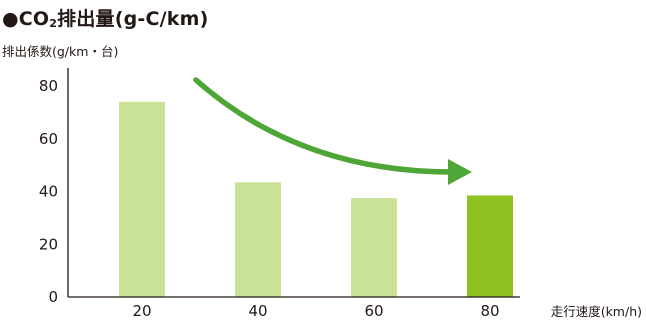 The image size is (646, 320). Describe the element at coordinates (48, 86) in the screenshot. I see `y-tick-label-80: 80` at that location.